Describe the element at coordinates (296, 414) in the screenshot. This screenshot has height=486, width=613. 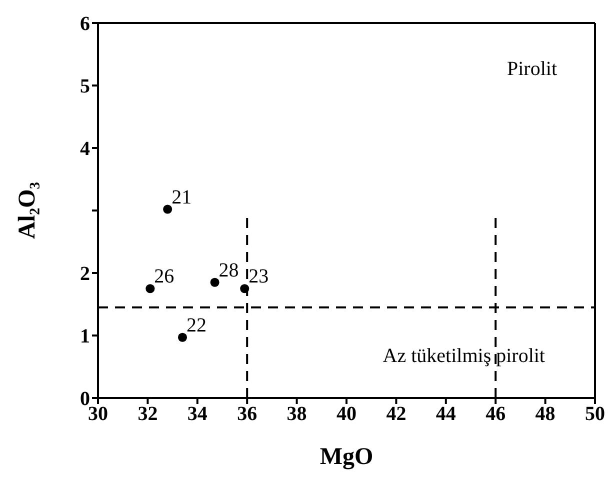
I see `x-tick-label: 38` at that location.